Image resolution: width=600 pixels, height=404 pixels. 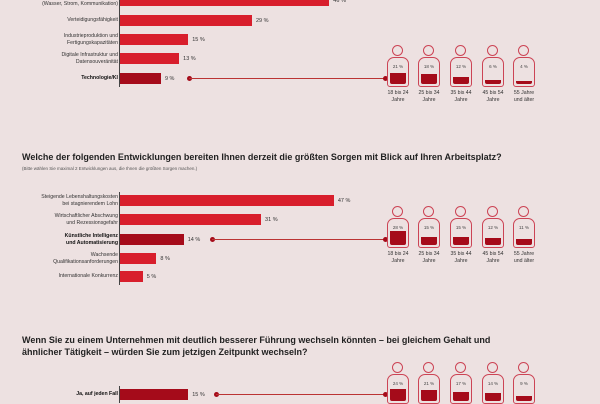 I want to click on age-percent: 24 %, so click(x=398, y=383).